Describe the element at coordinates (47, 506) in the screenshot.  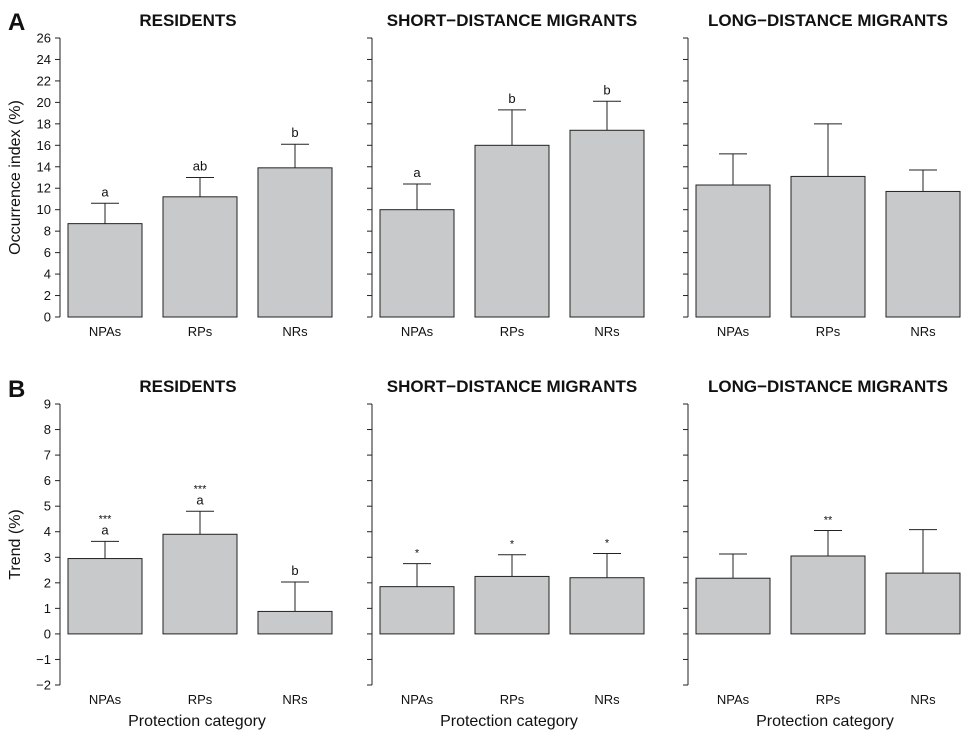
I see `y-tick-label: 5` at that location.